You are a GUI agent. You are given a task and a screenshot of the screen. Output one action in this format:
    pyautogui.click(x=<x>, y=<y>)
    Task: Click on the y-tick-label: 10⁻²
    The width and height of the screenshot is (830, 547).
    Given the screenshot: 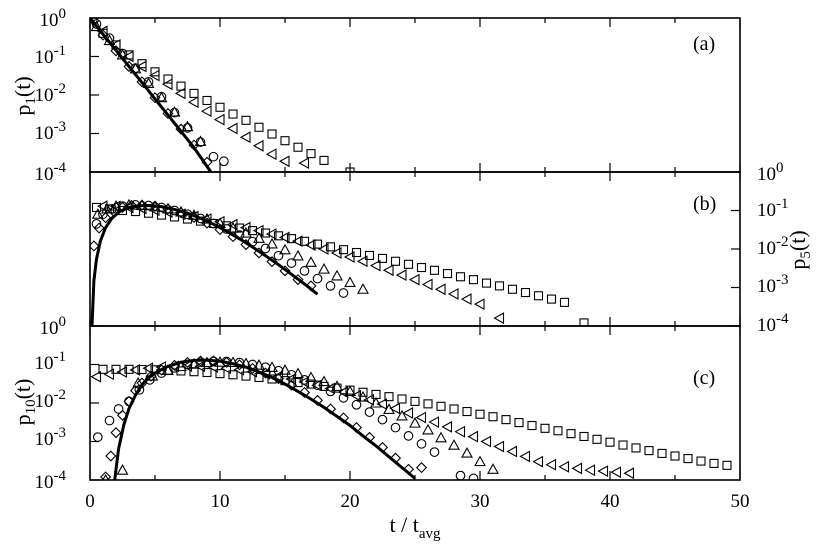 What is the action you would take?
    pyautogui.click(x=51, y=399)
    